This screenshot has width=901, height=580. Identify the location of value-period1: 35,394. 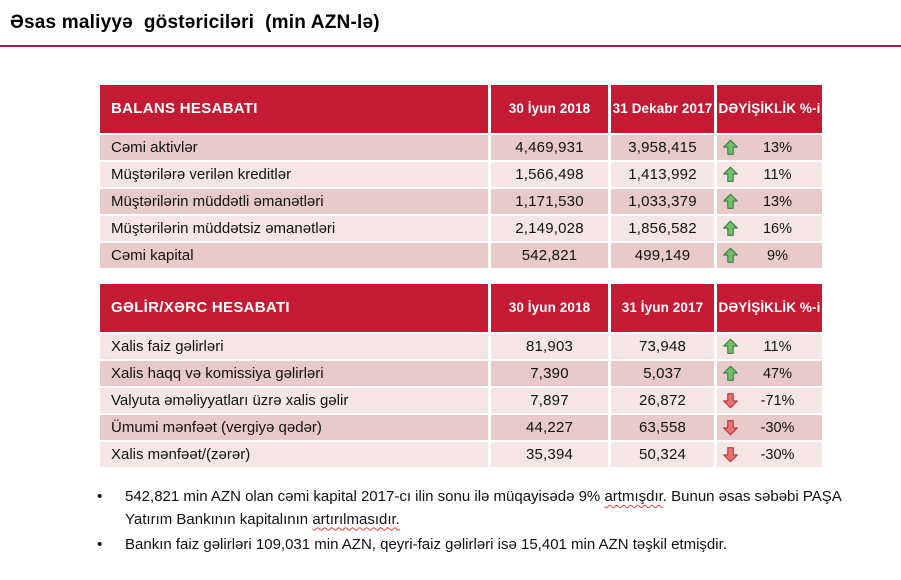
(549, 454).